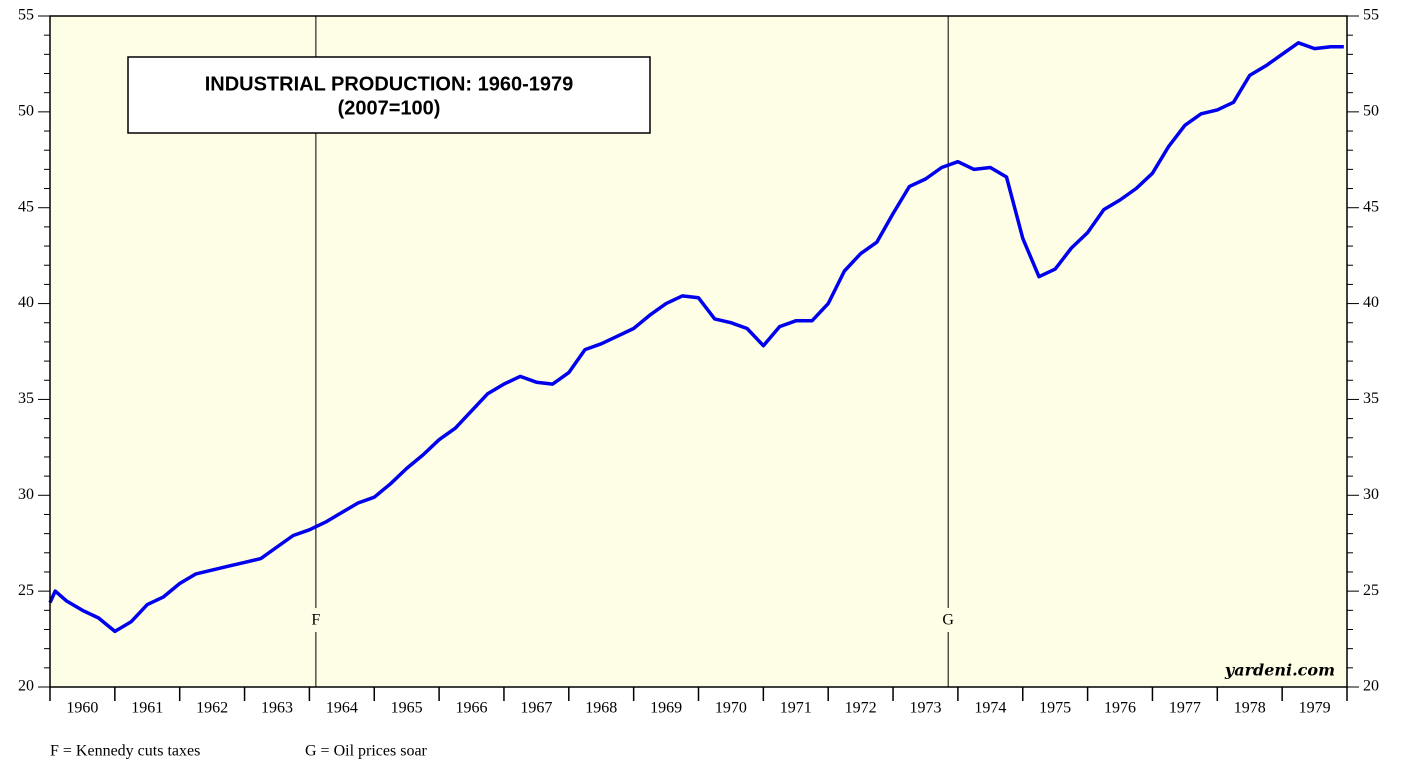  Describe the element at coordinates (147, 708) in the screenshot. I see `x-tick-label: 1961` at that location.